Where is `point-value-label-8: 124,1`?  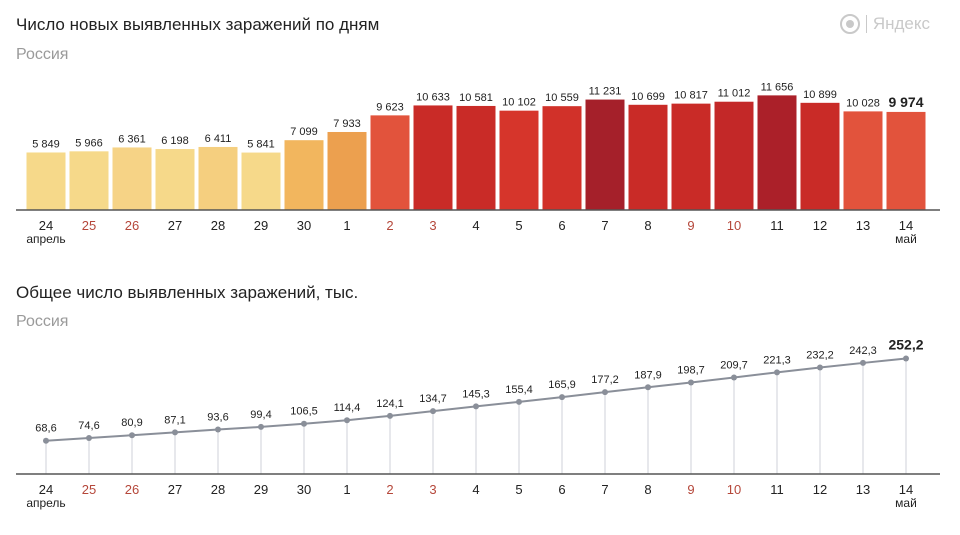
point-value-label-8: 124,1 is located at coordinates (390, 404).